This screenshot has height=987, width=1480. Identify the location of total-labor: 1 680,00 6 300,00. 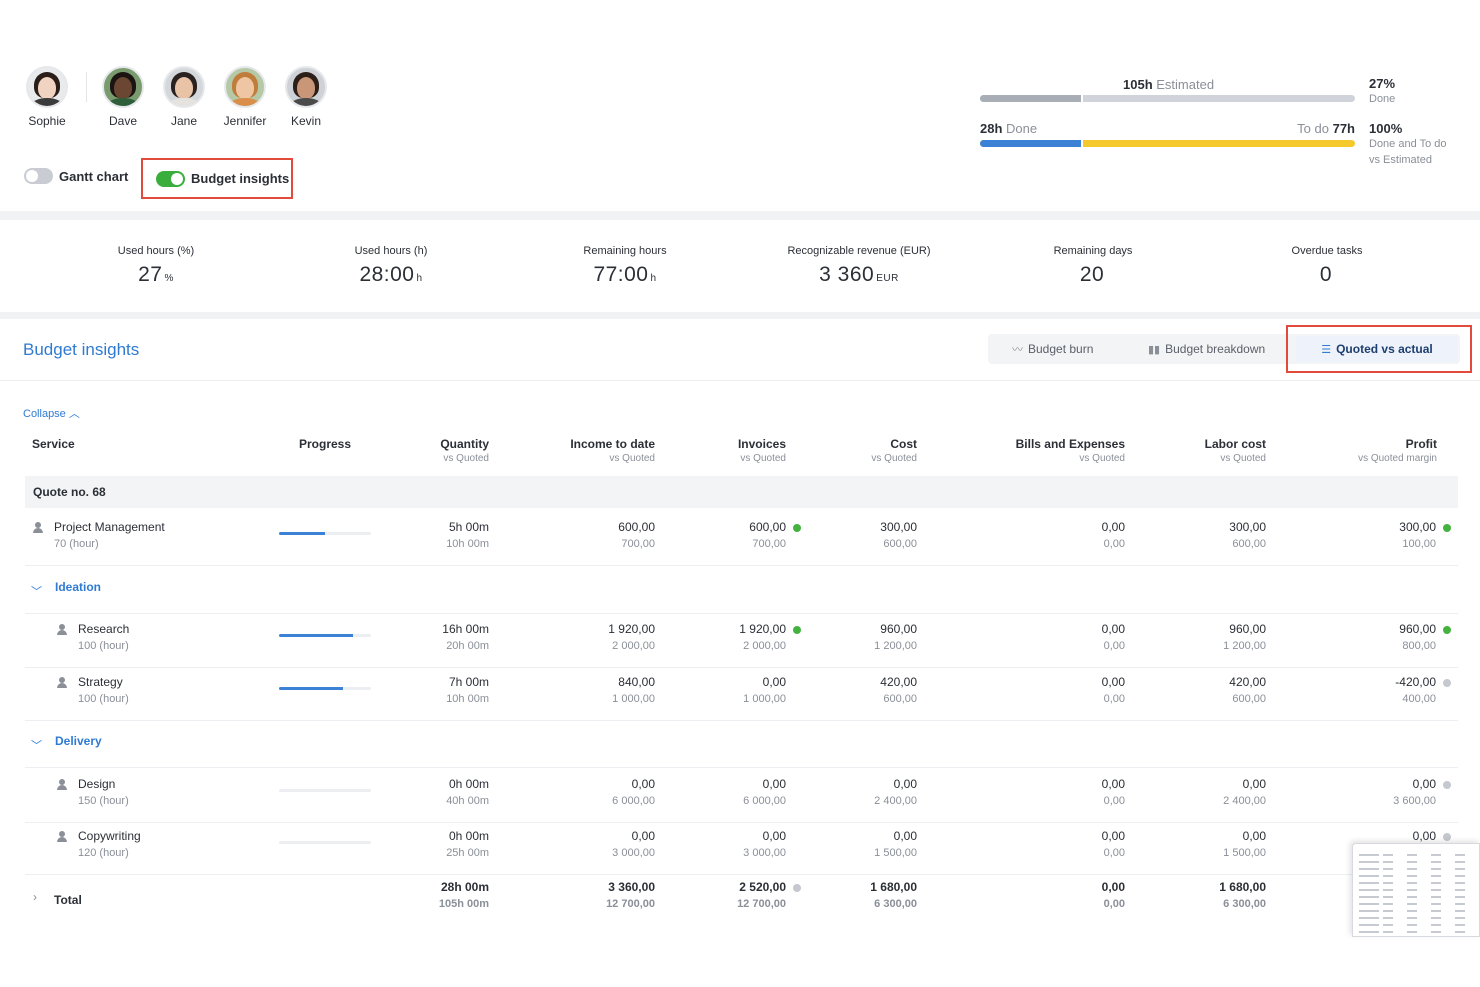
(1242, 895).